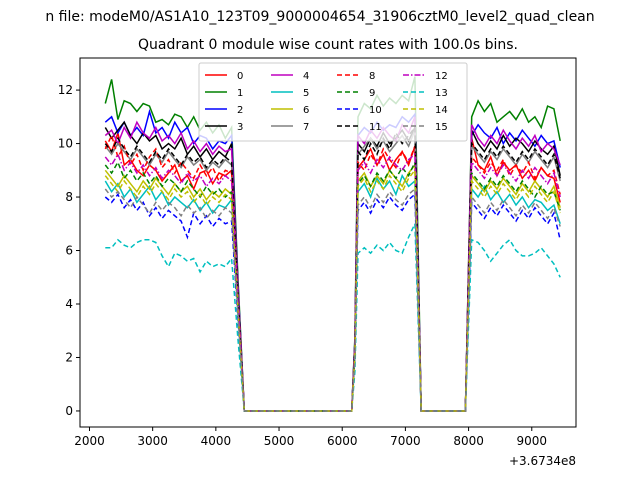  Describe the element at coordinates (441, 110) in the screenshot. I see `legend-label-14: 14` at that location.